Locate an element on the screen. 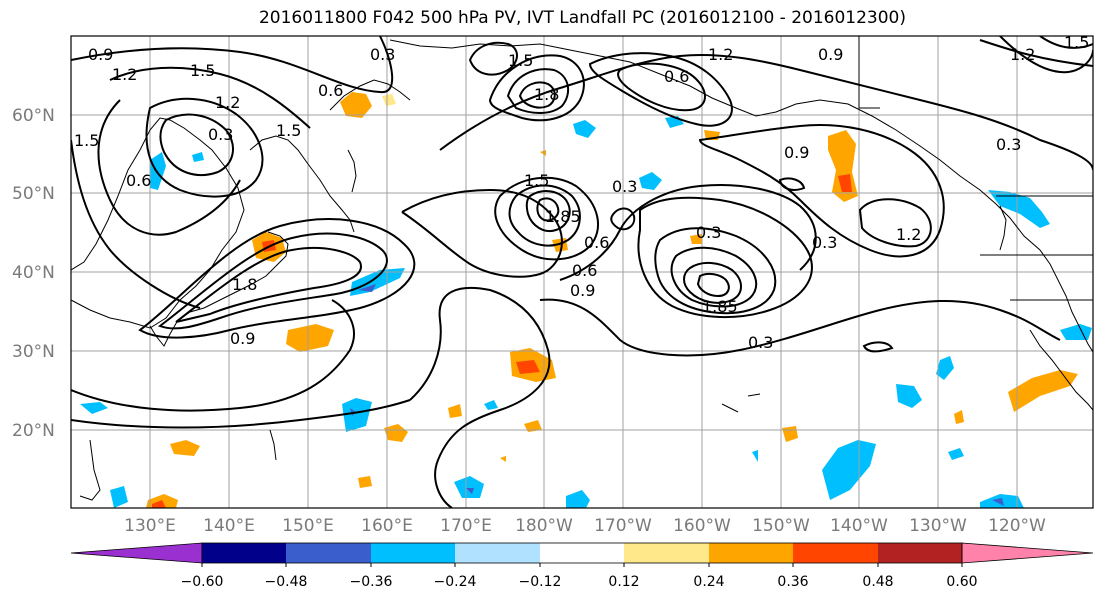  lat-label: 60°N is located at coordinates (33, 116).